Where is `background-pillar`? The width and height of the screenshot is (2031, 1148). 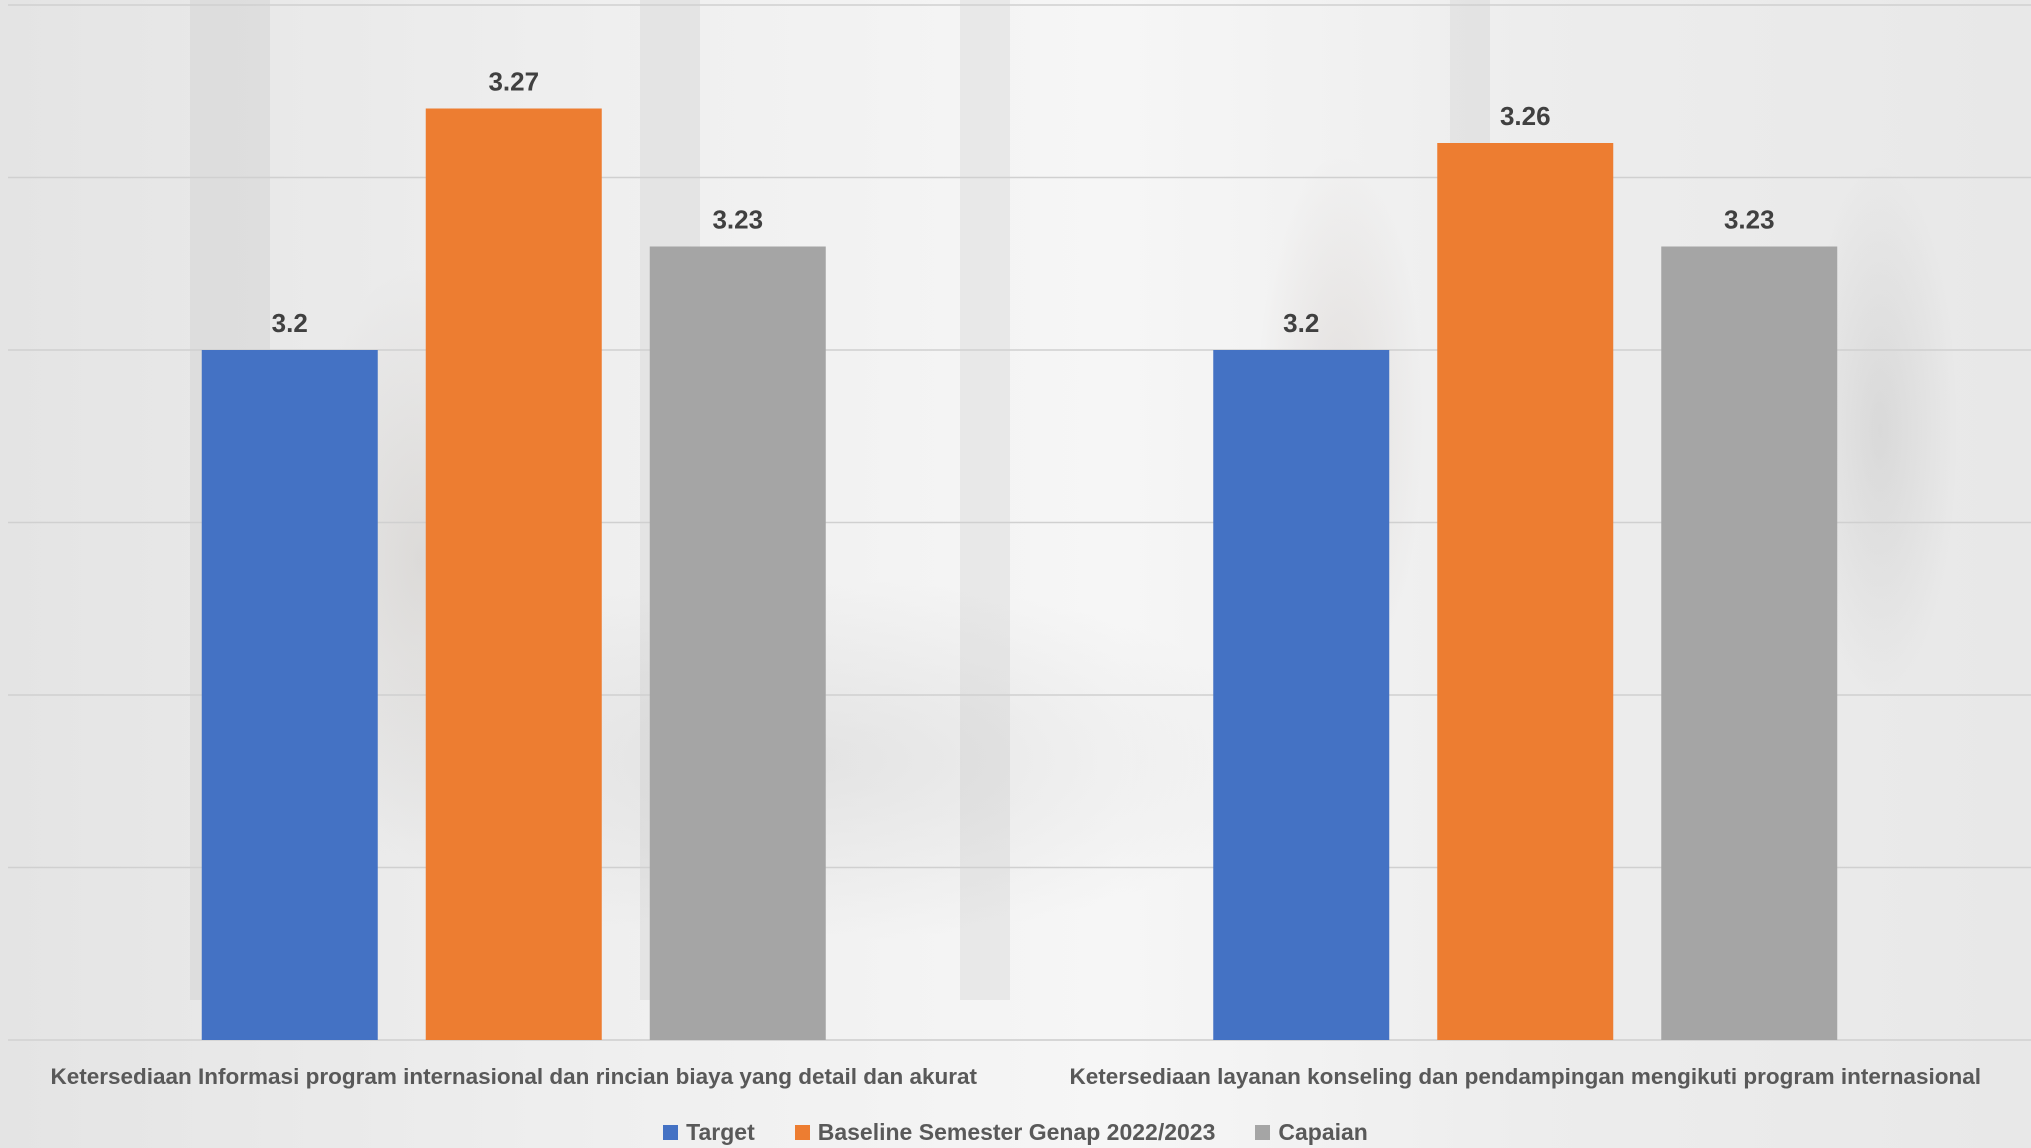 background-pillar is located at coordinates (985, 500).